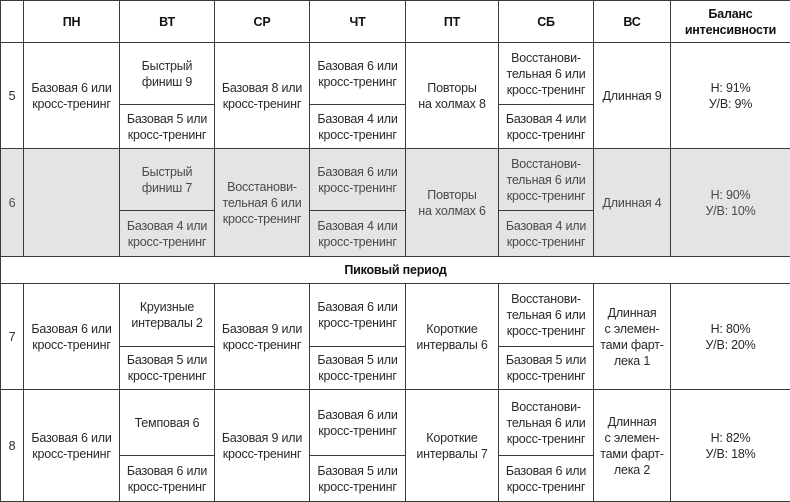 This screenshot has width=790, height=502. What do you see at coordinates (72, 203) in the screenshot?
I see `cell-mon` at bounding box center [72, 203].